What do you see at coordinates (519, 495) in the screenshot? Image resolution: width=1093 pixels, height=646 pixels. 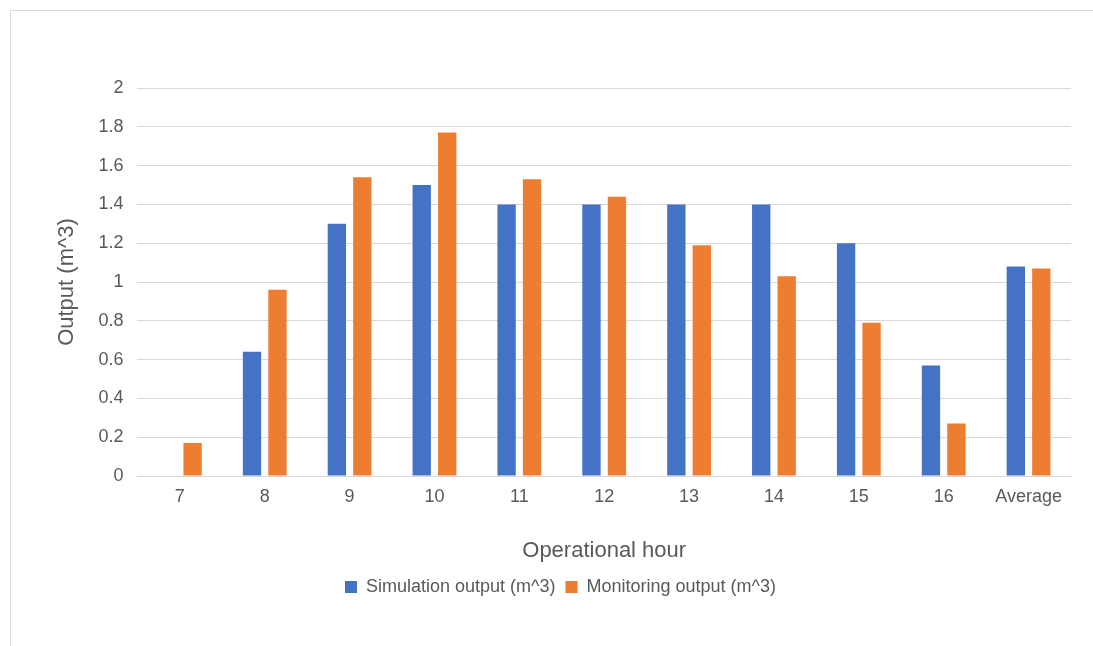 I see `x-tick-label: 11` at bounding box center [519, 495].